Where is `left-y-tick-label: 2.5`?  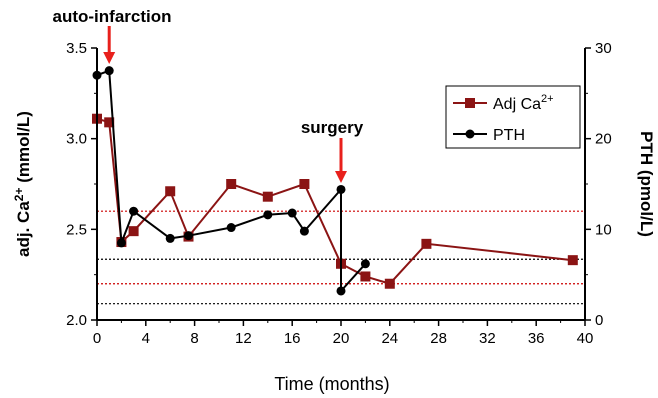
left-y-tick-label: 2.5 is located at coordinates (76, 229).